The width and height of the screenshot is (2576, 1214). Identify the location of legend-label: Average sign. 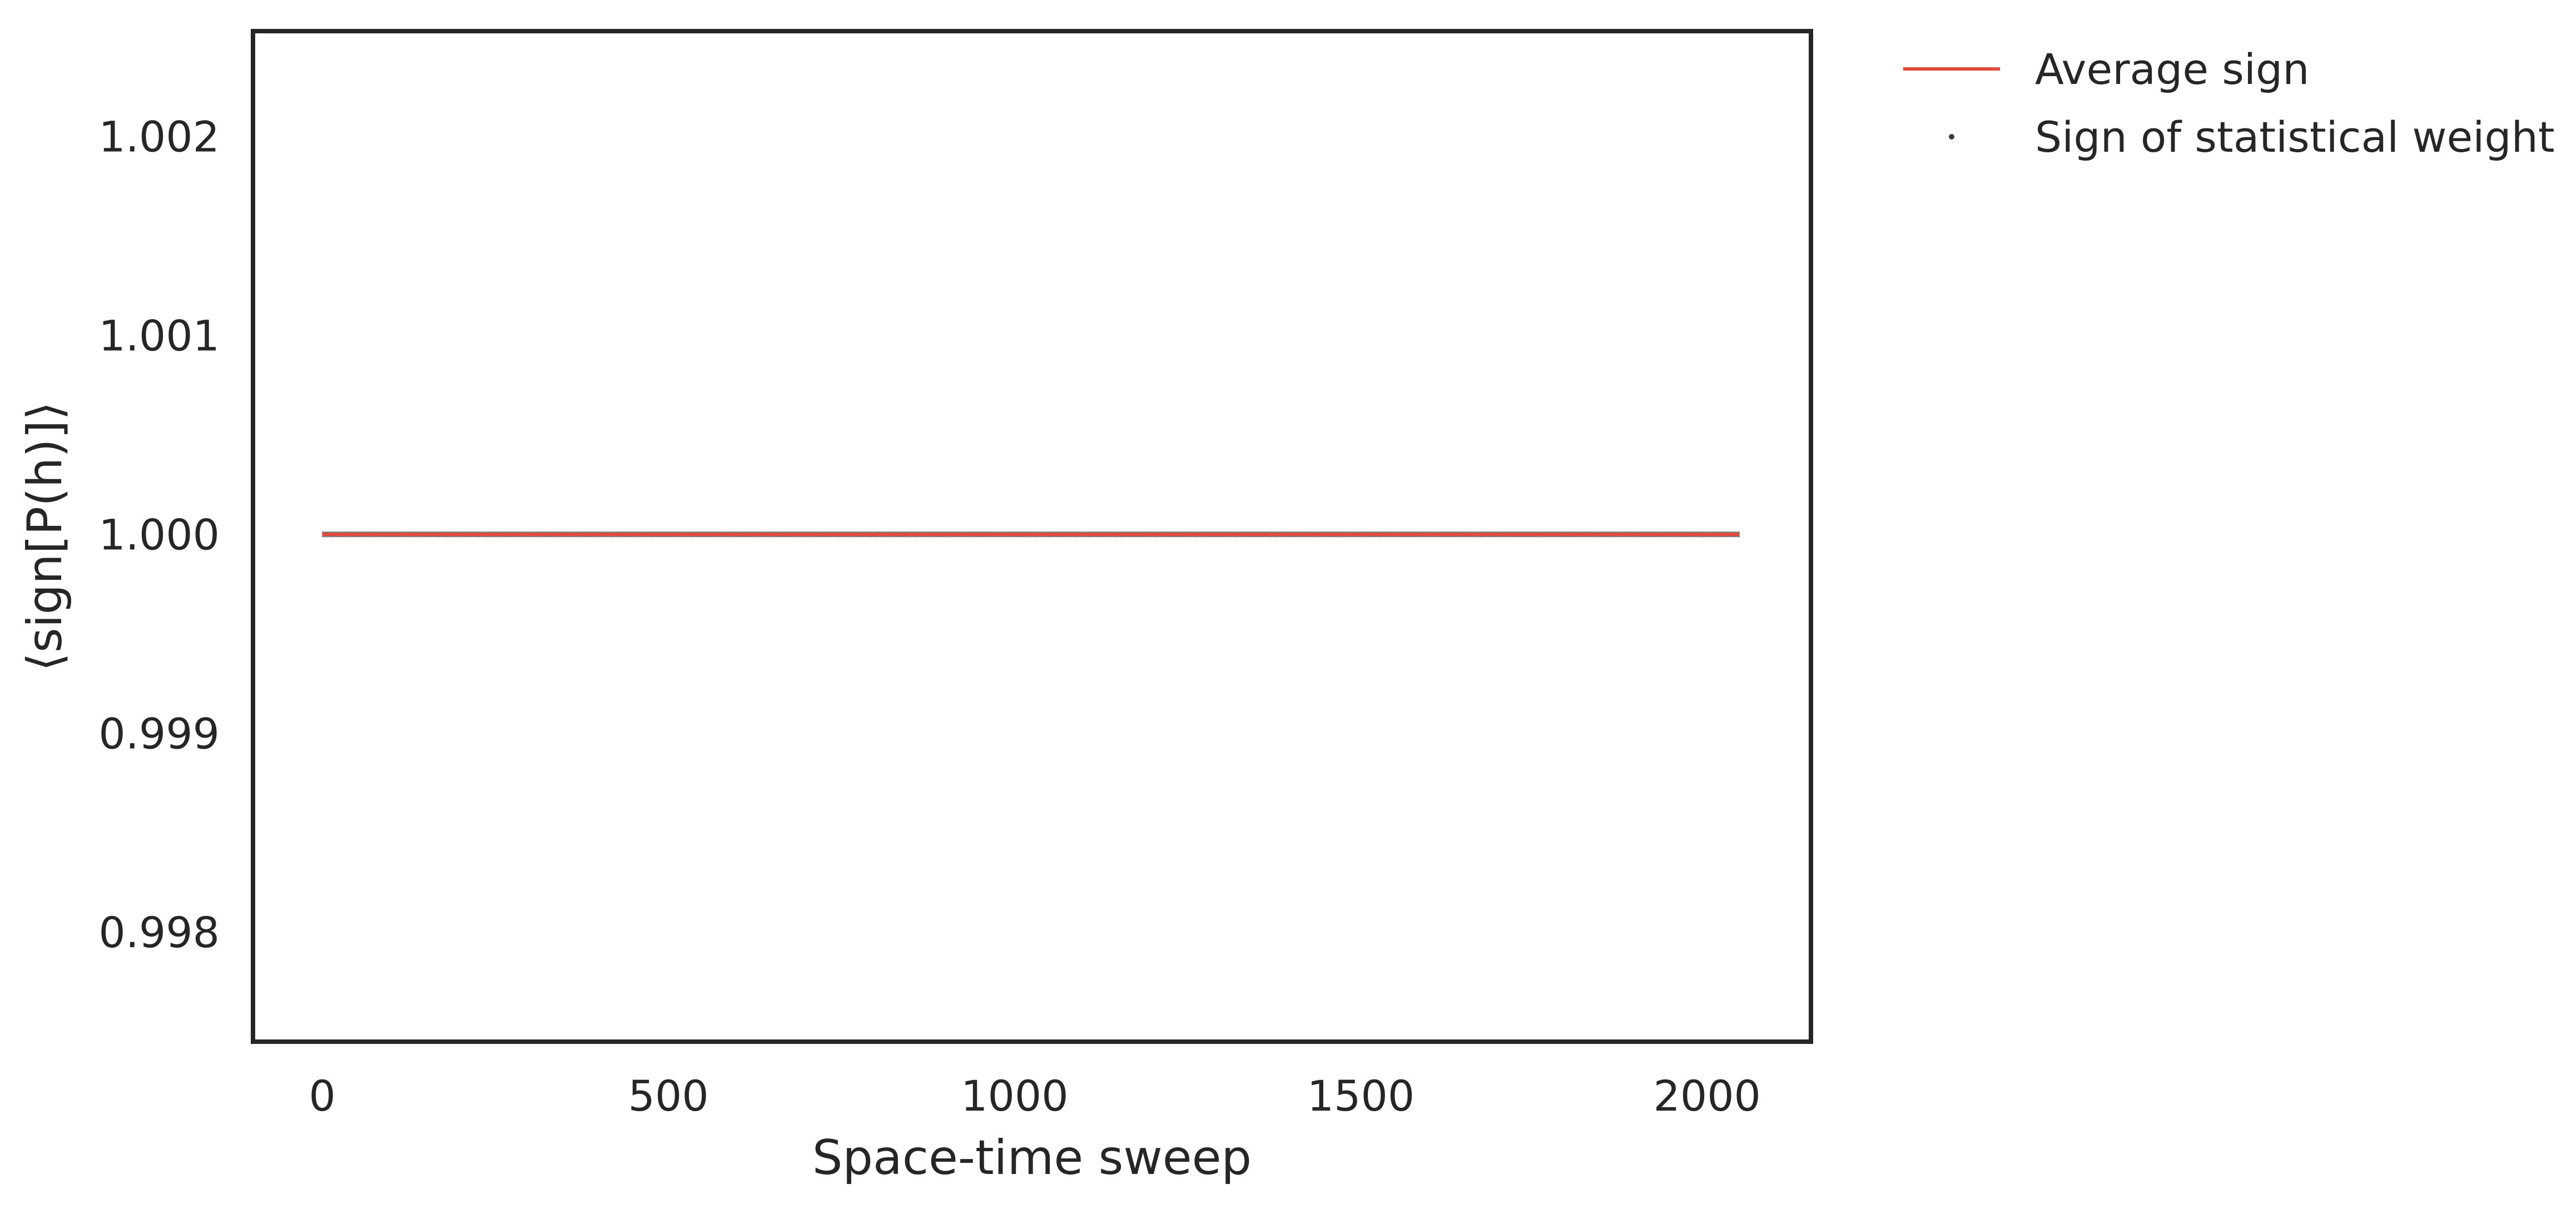
(2172, 69).